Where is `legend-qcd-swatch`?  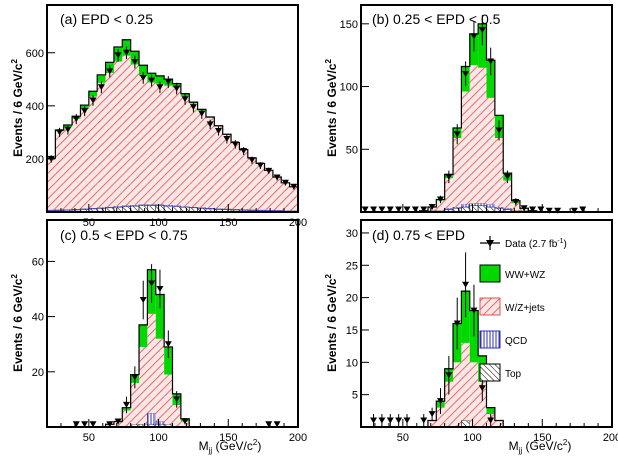
legend-qcd-swatch is located at coordinates (490, 339).